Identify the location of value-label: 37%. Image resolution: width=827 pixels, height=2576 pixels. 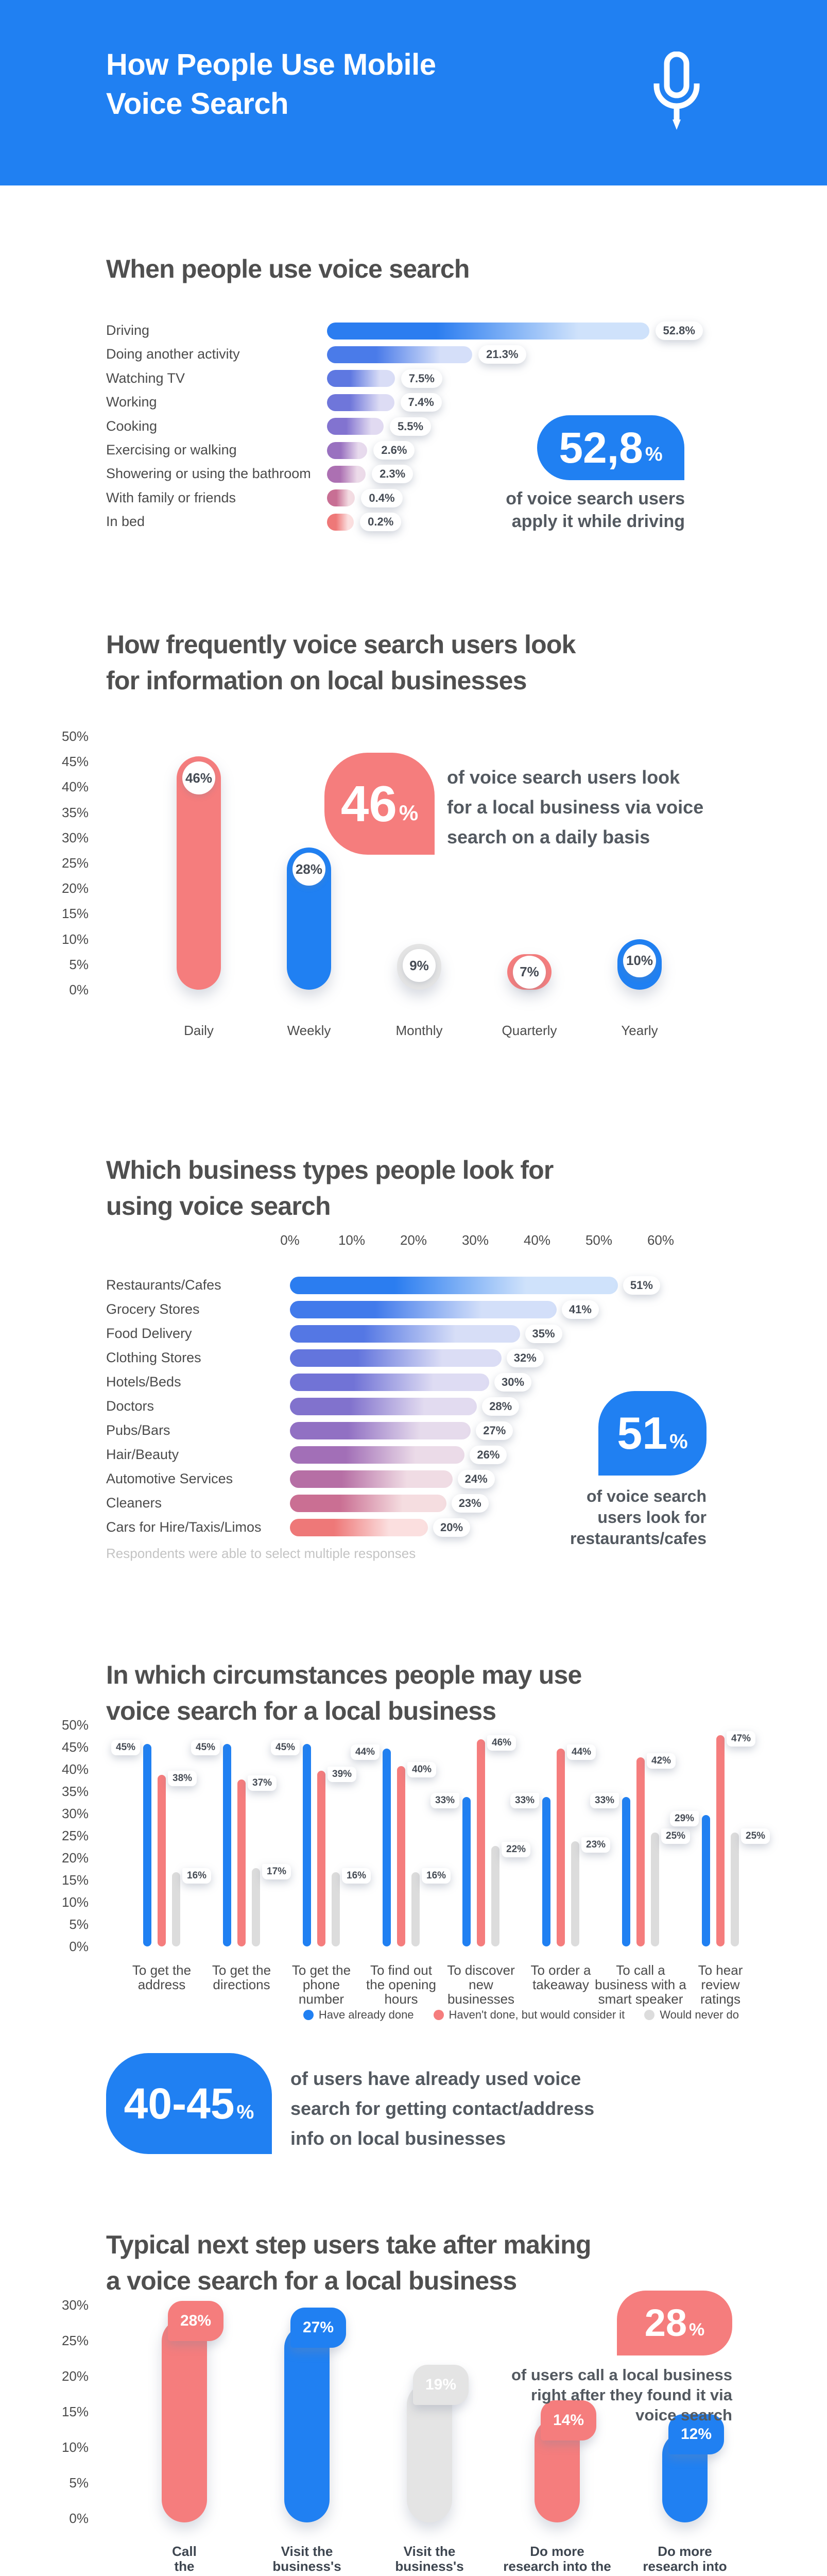
(262, 1783).